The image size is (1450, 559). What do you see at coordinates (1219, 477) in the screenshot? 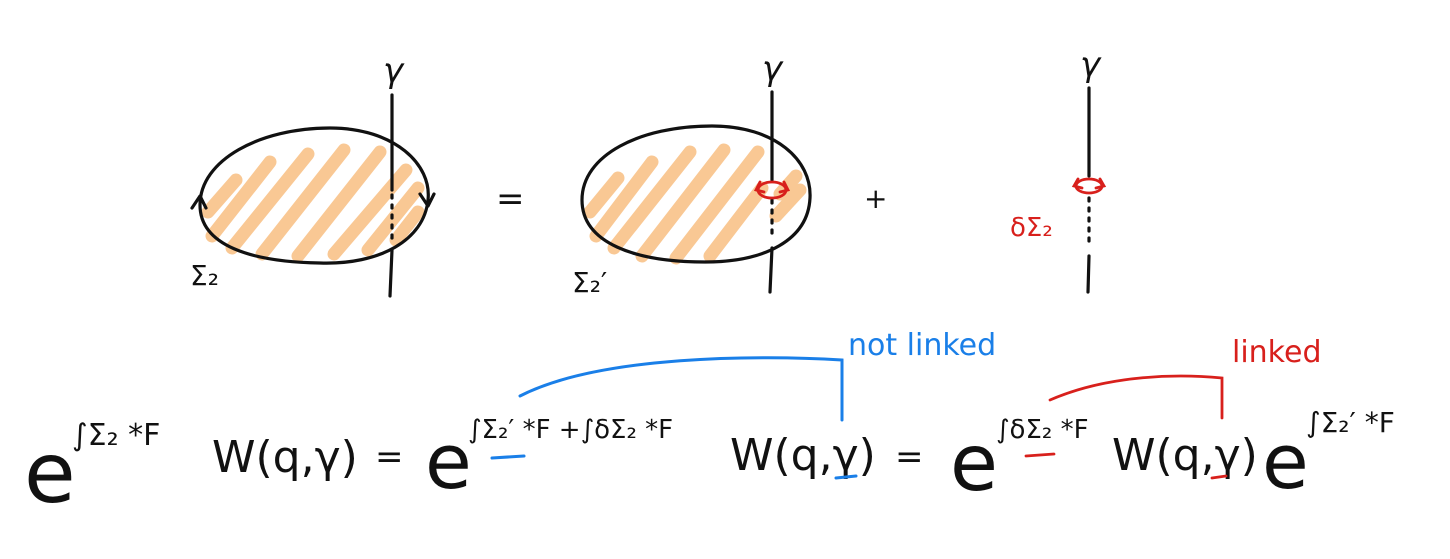
I see `term3-red-underline-gamma` at bounding box center [1219, 477].